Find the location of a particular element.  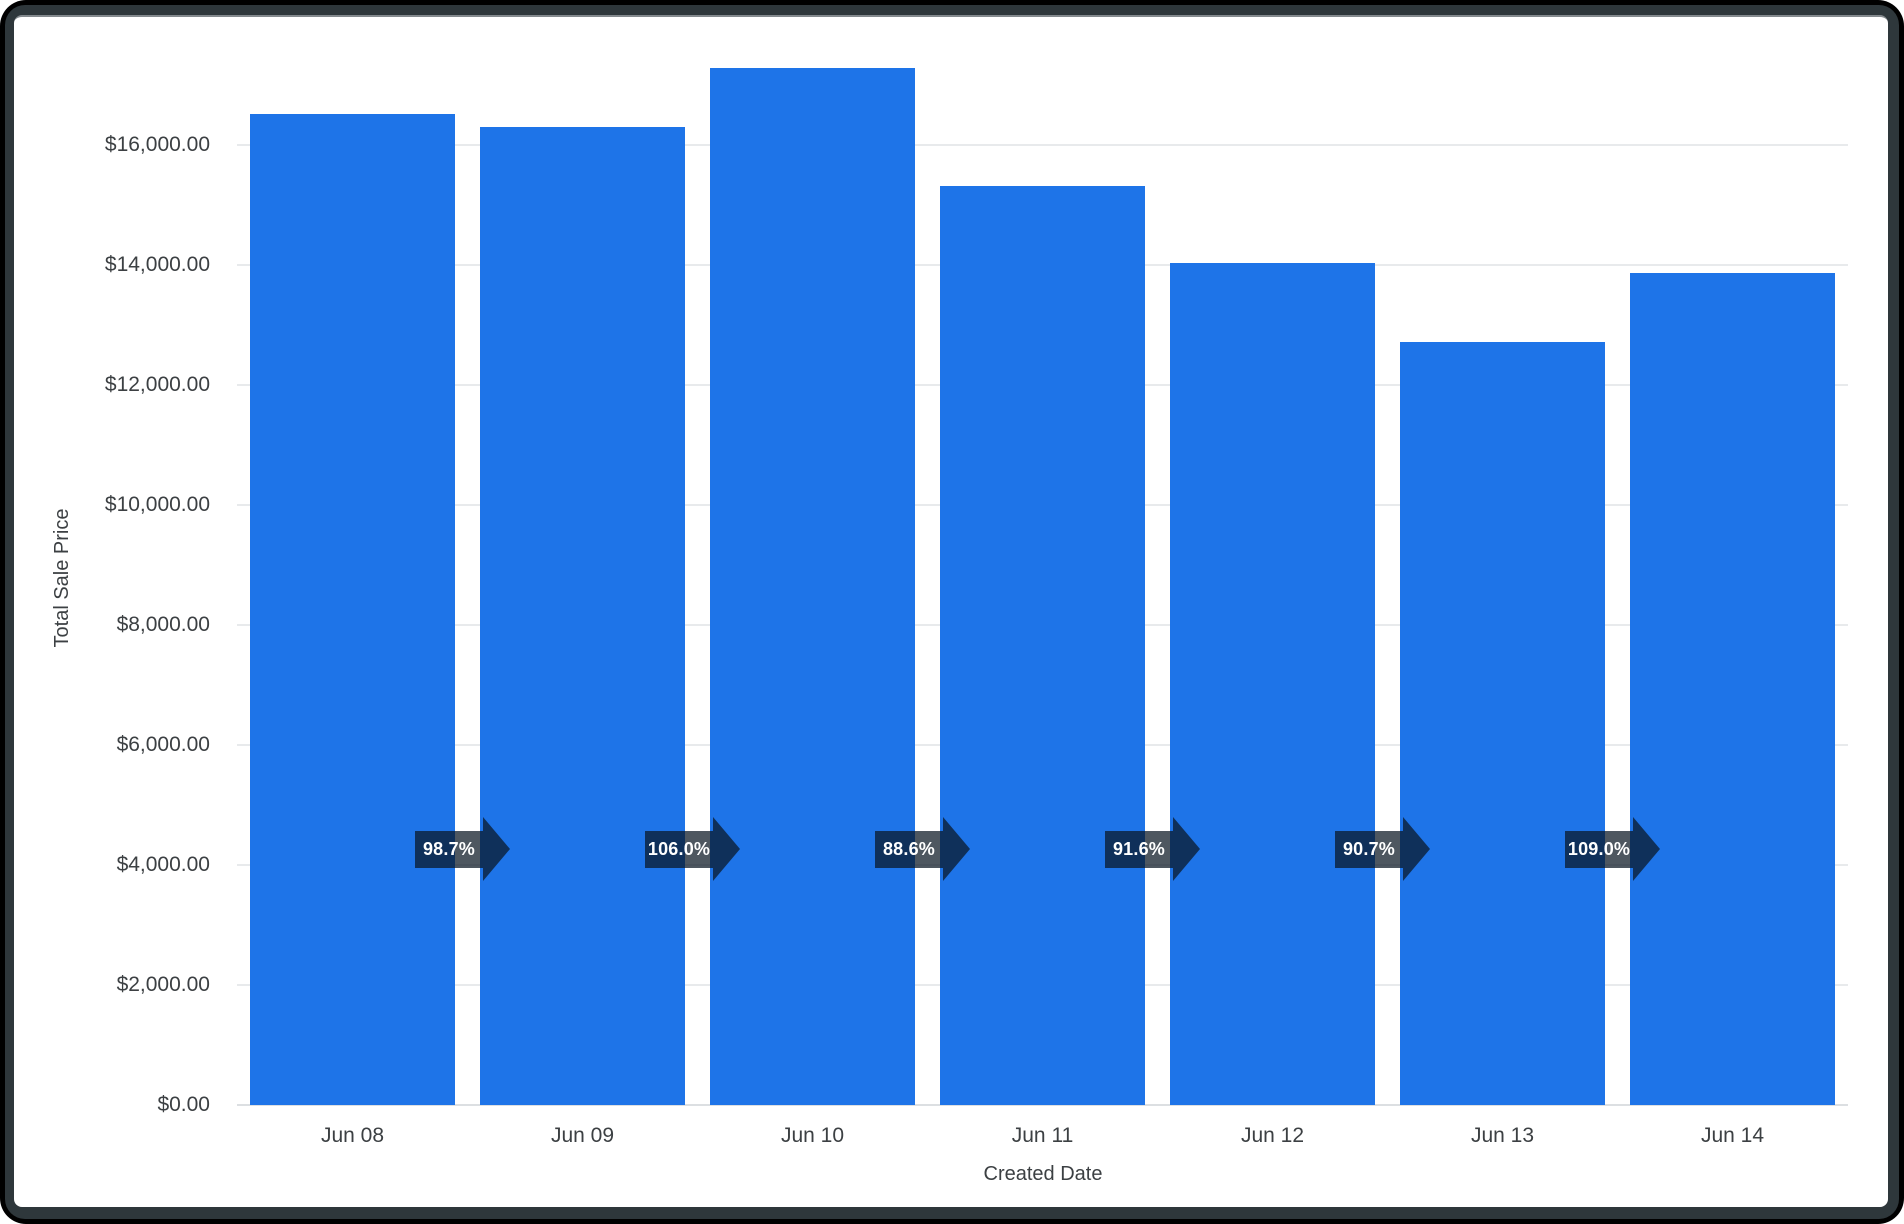

percent-change-arrow-3: 88.6% is located at coordinates (922, 849).